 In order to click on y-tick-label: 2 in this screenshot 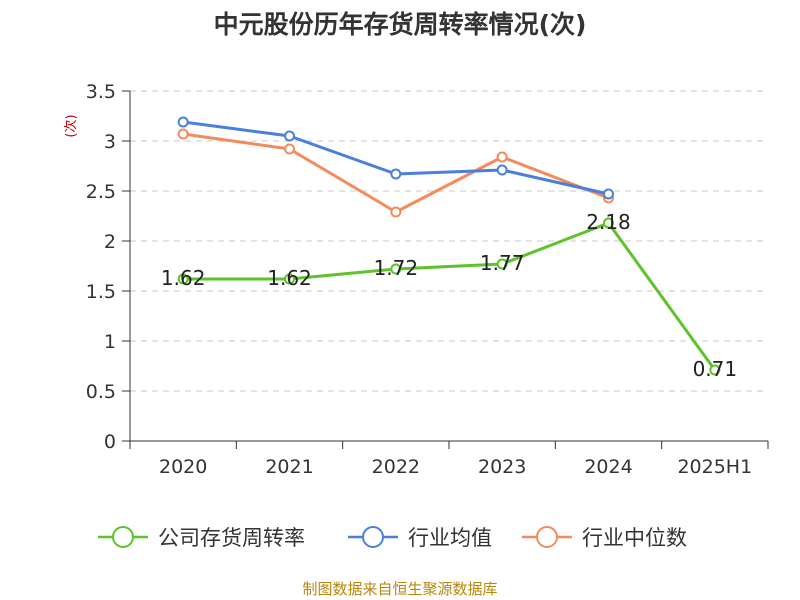, I will do `click(110, 242)`.